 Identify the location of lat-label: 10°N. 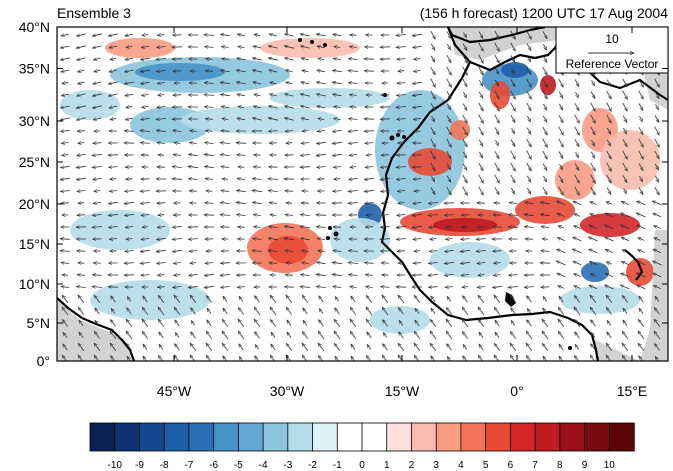
(34, 284).